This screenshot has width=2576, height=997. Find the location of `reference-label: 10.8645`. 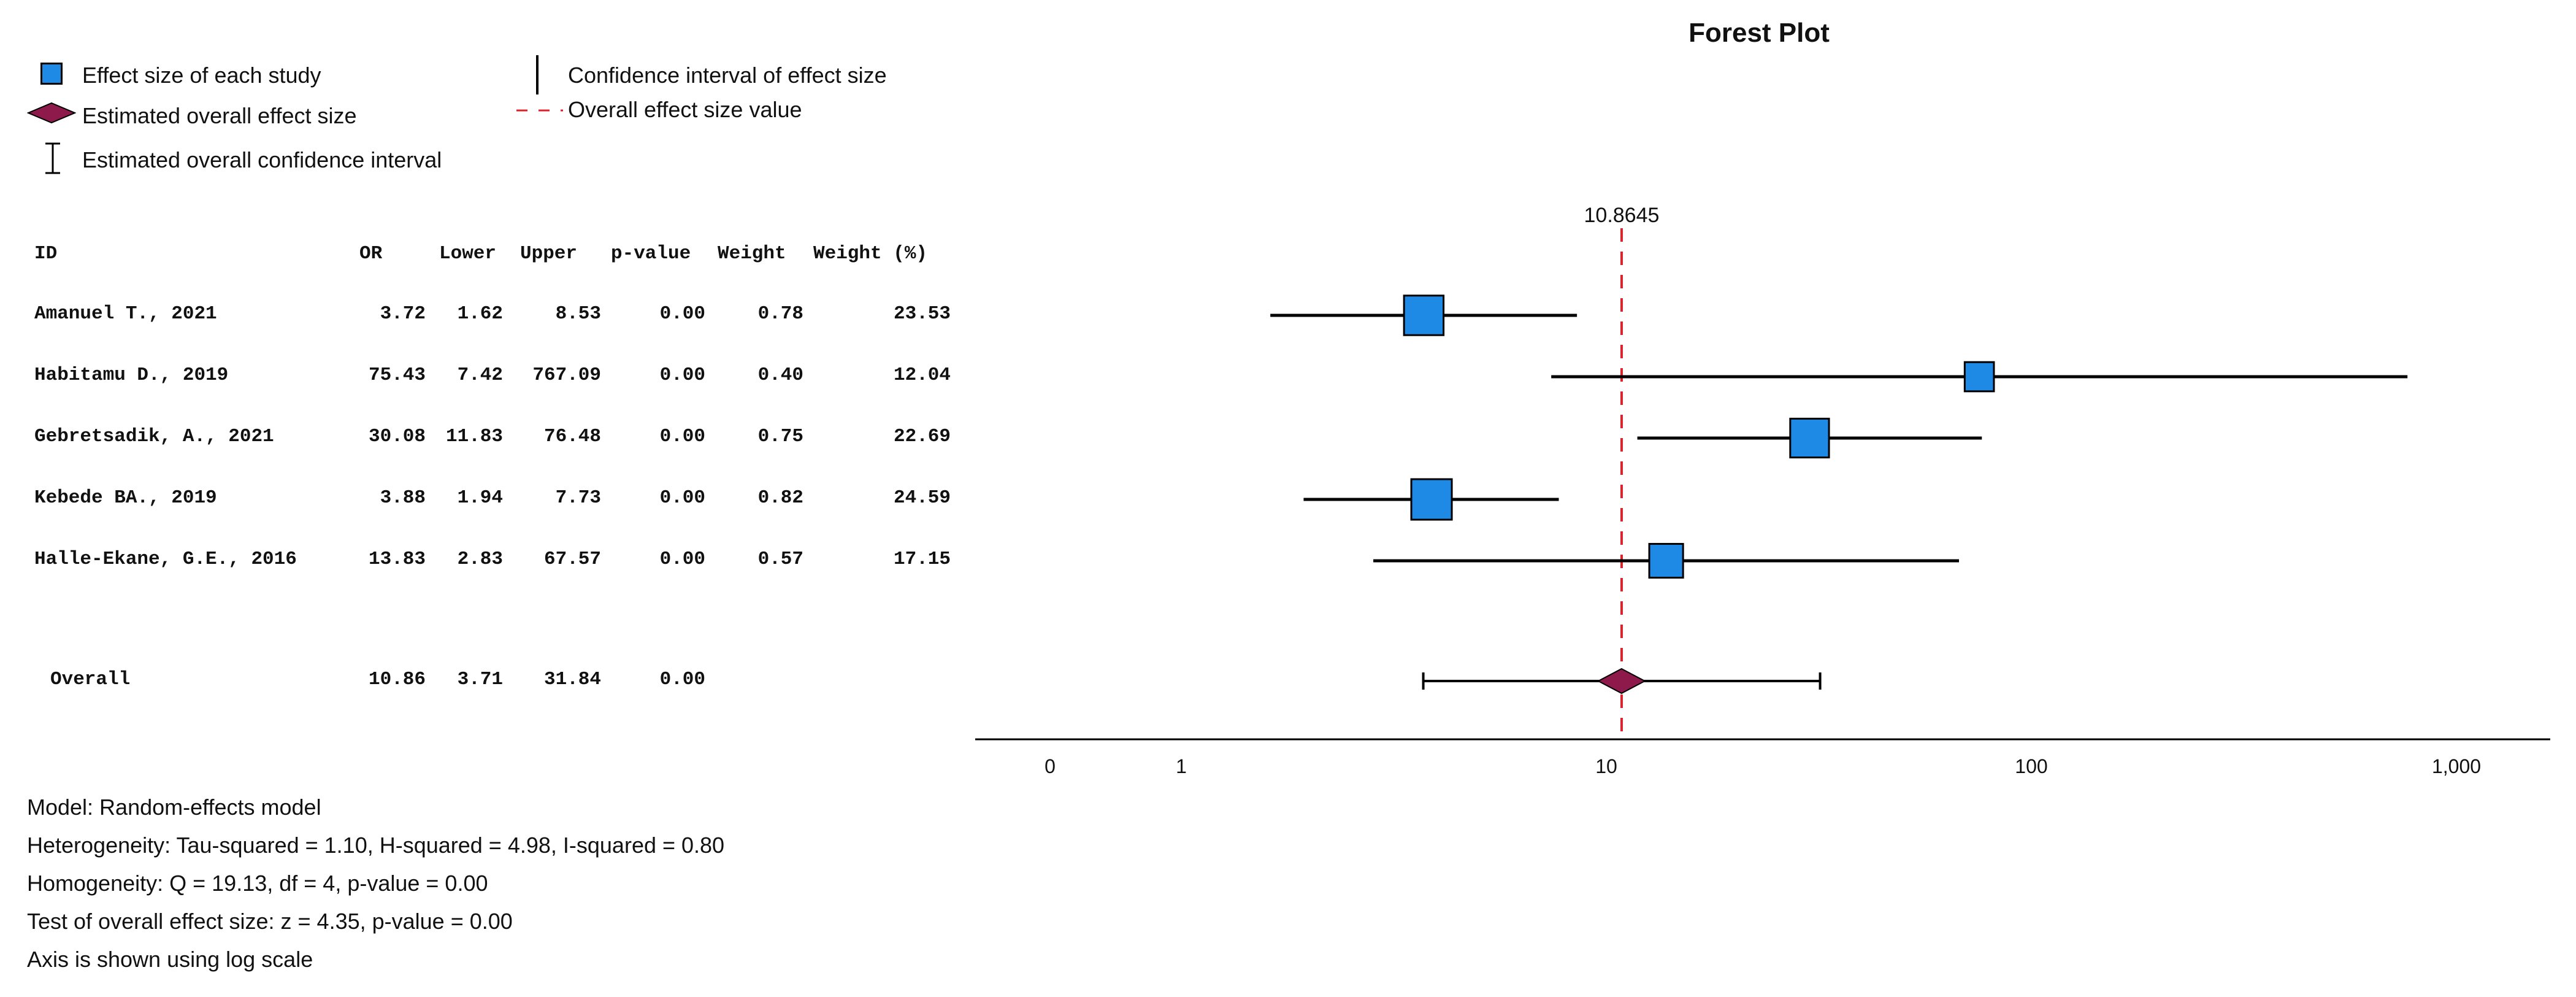

reference-label: 10.8645 is located at coordinates (1622, 215).